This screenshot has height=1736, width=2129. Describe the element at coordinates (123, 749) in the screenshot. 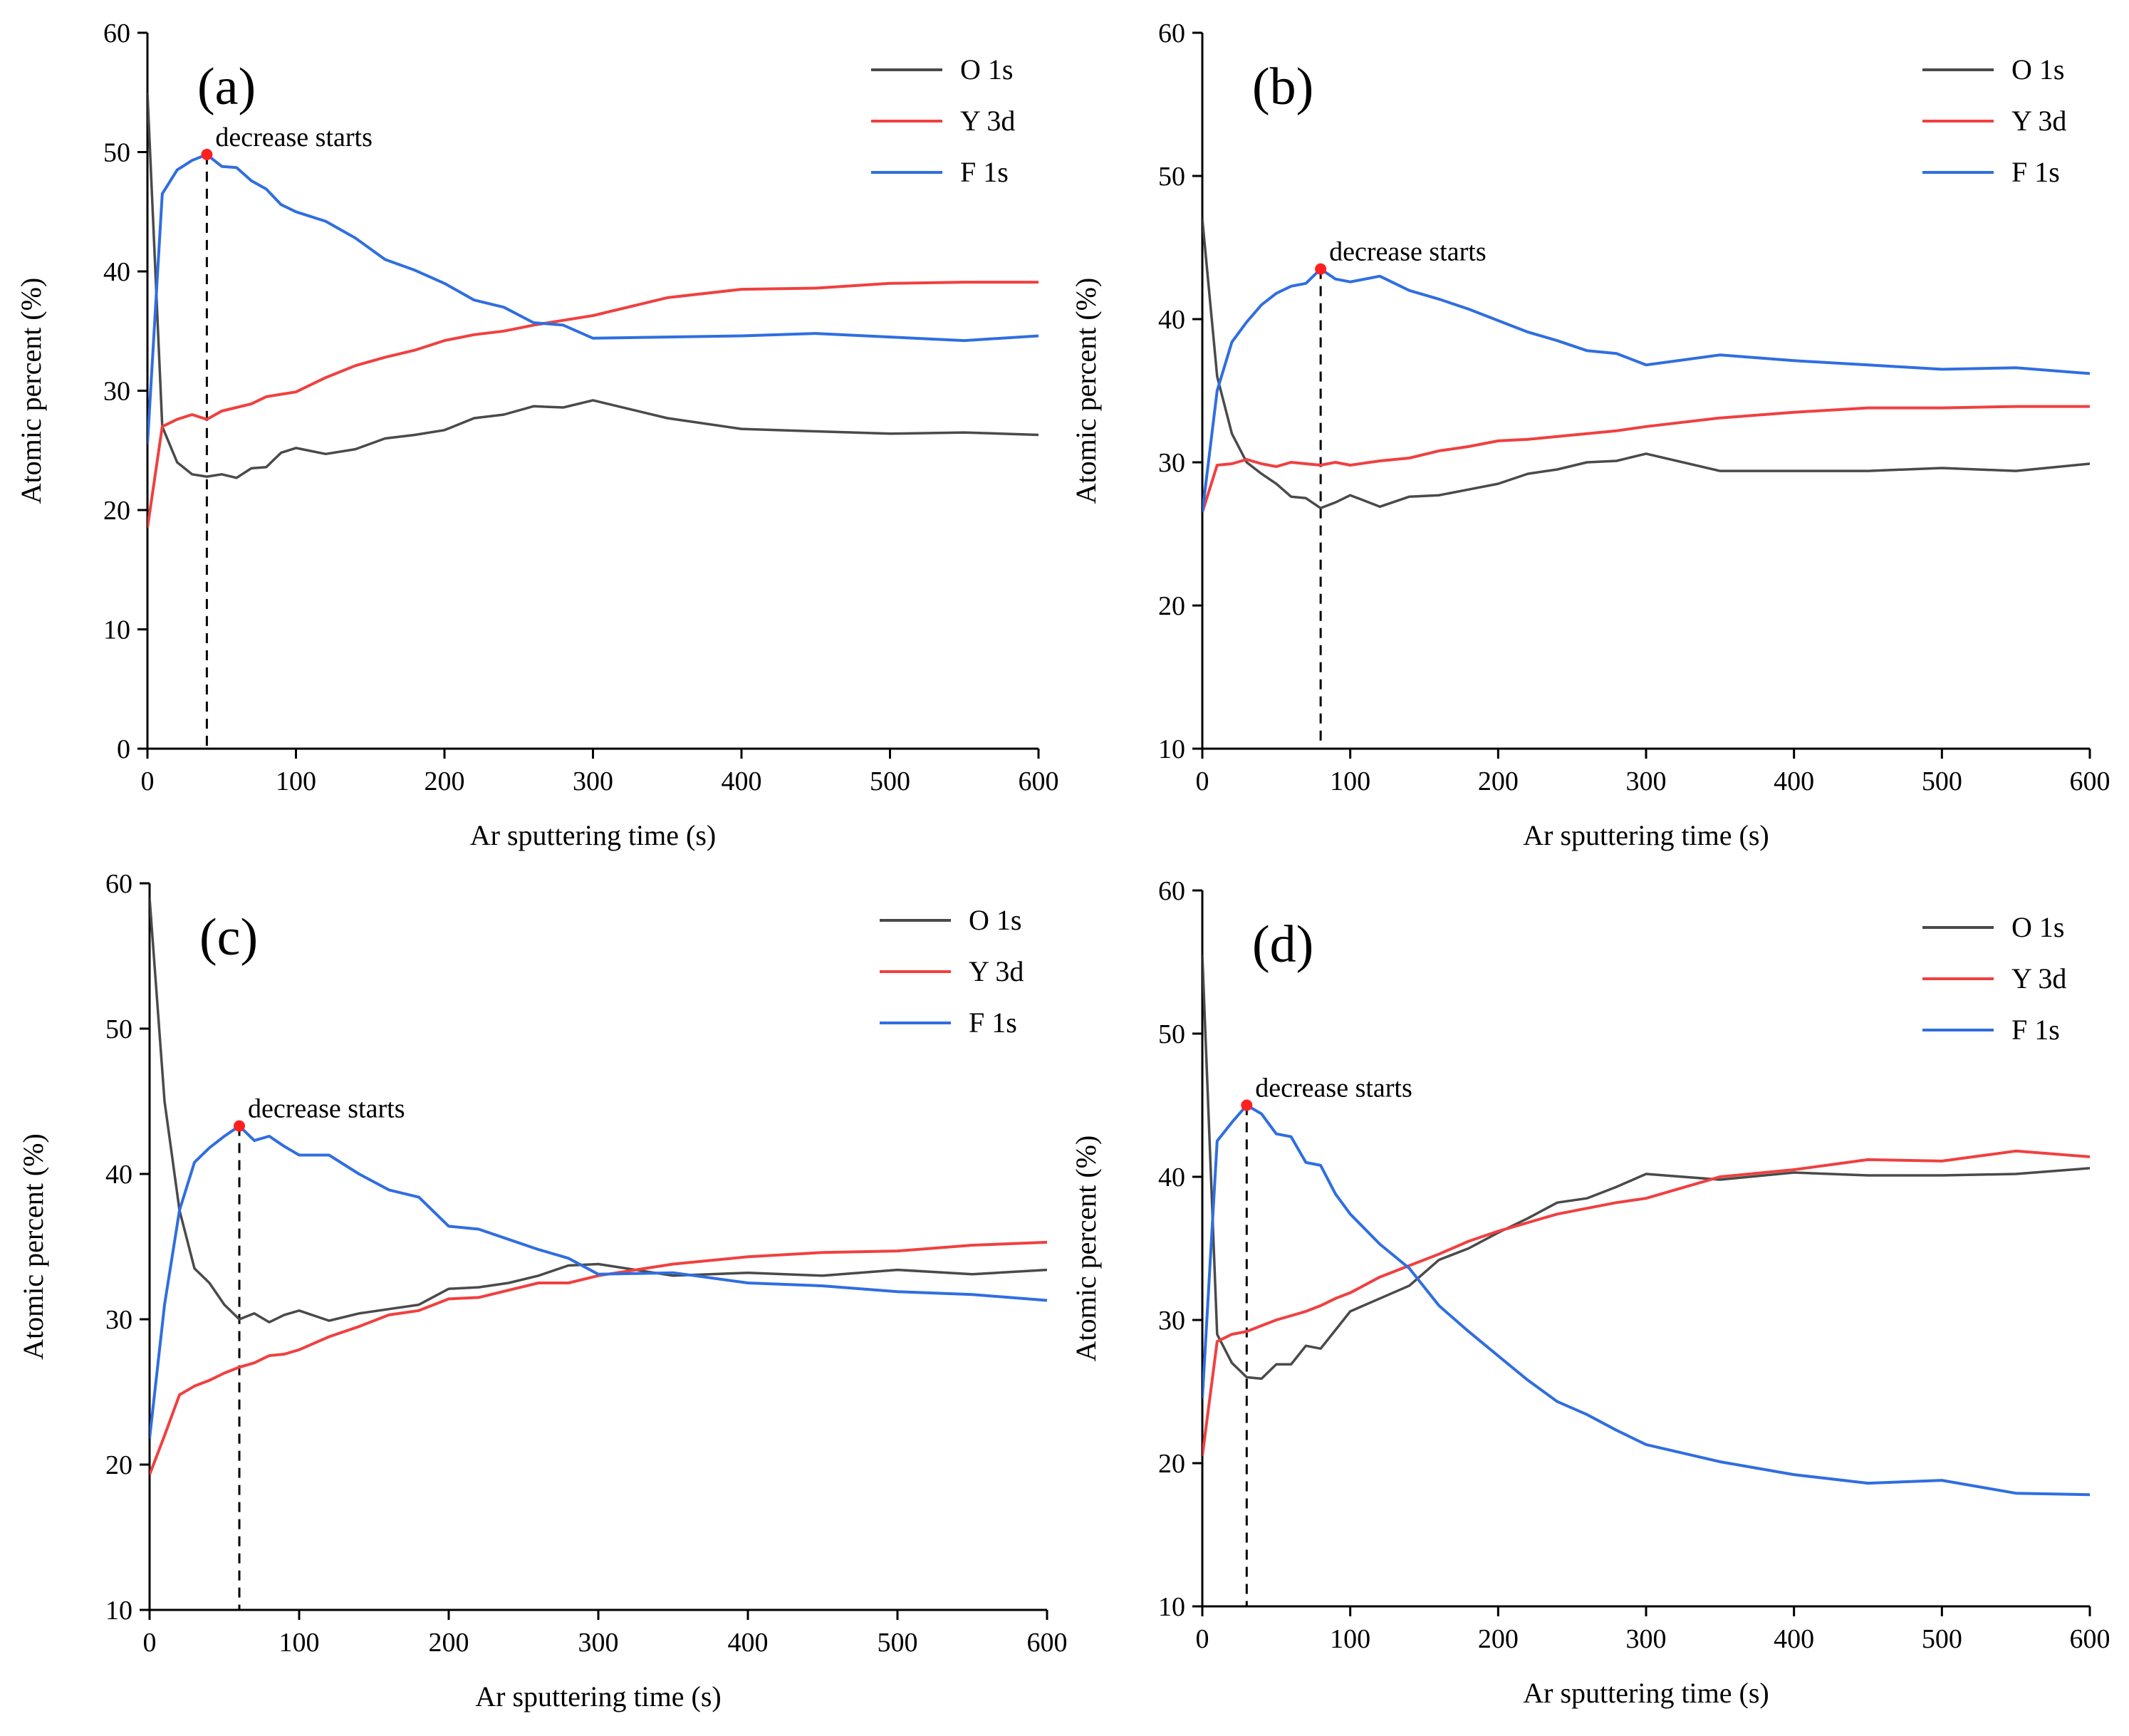

I see `y-tick-label: 0` at that location.